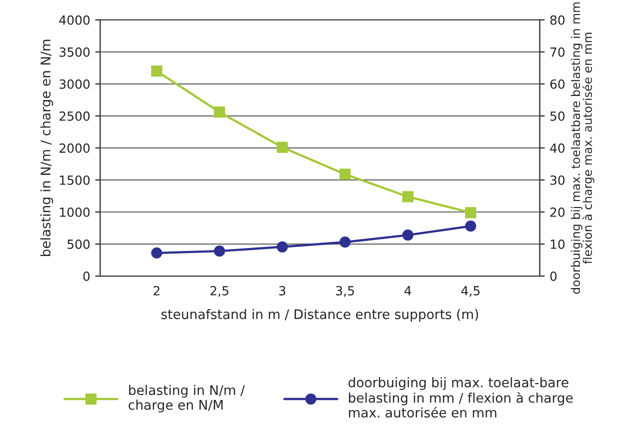 This screenshot has height=432, width=638. Describe the element at coordinates (557, 116) in the screenshot. I see `y2-tick-label: 50` at that location.